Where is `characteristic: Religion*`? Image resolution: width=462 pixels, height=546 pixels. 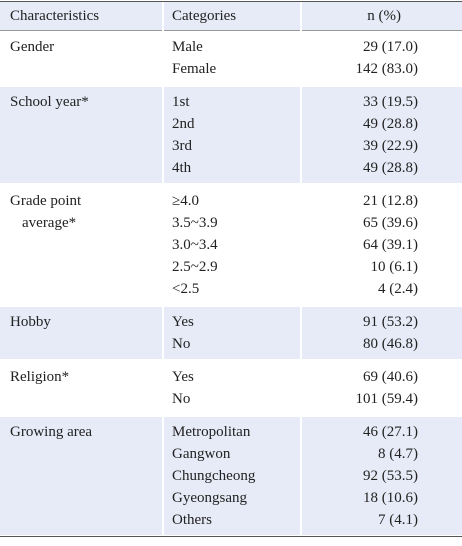
characteristic: Religion* is located at coordinates (40, 377).